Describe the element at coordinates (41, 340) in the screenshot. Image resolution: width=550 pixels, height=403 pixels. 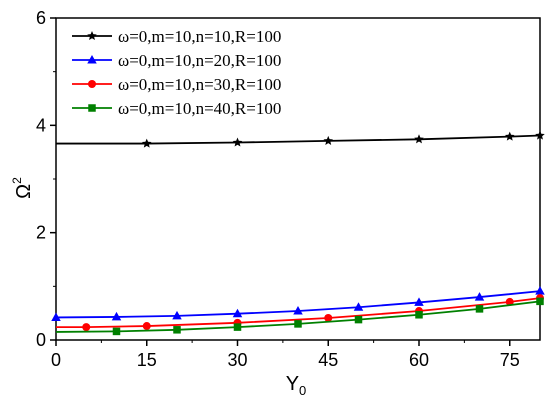
I see `y-tick-label: 0` at that location.